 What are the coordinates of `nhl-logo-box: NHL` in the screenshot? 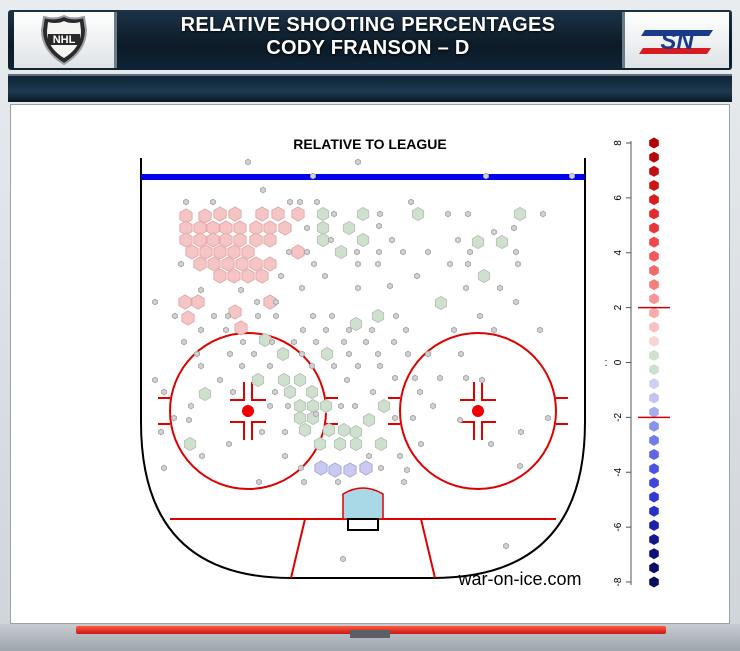 It's located at (65, 40).